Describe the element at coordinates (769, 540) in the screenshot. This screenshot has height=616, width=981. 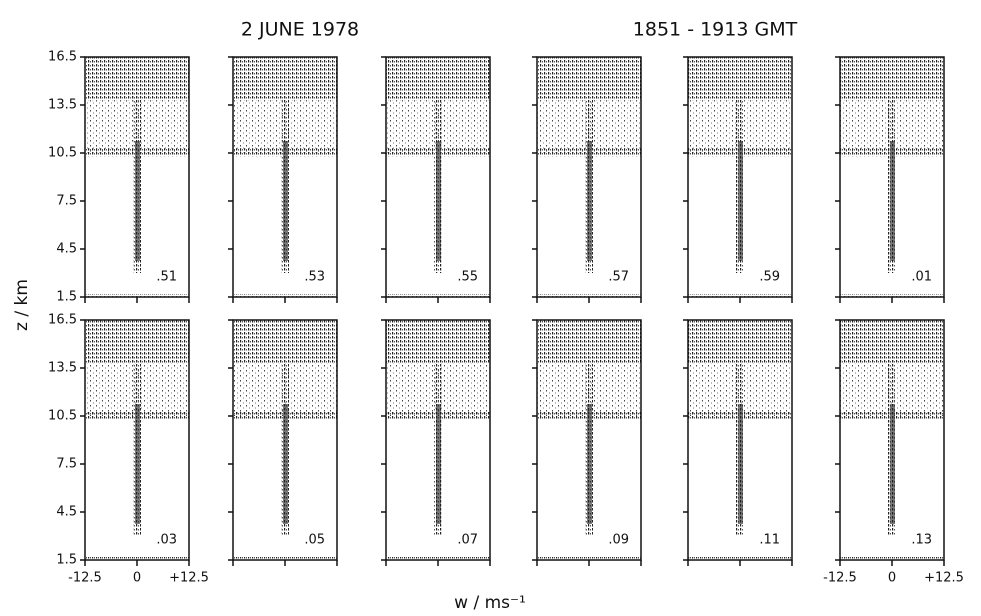
I see `panel-label: .11` at that location.